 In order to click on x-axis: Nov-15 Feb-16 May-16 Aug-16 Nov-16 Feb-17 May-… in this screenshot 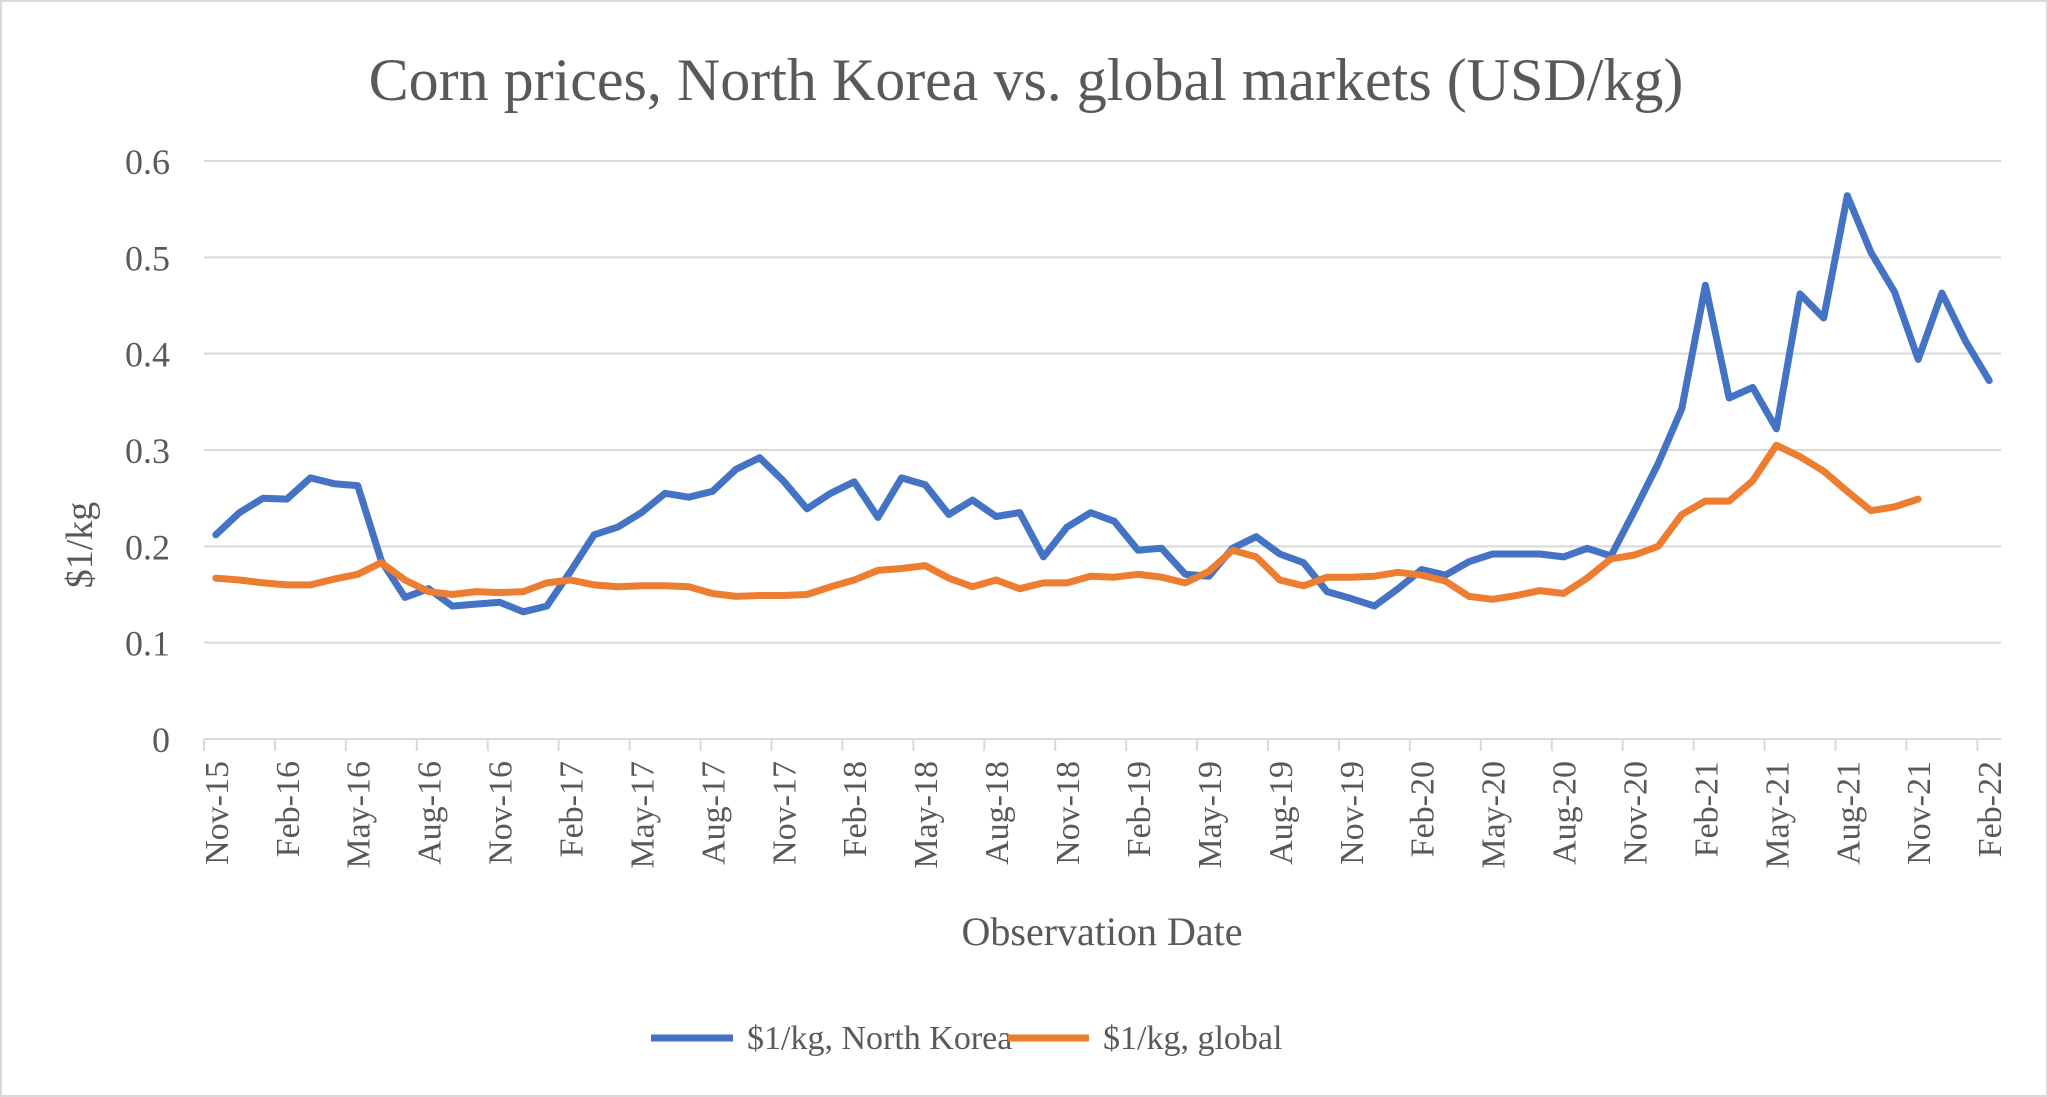, I will do `click(1104, 803)`.